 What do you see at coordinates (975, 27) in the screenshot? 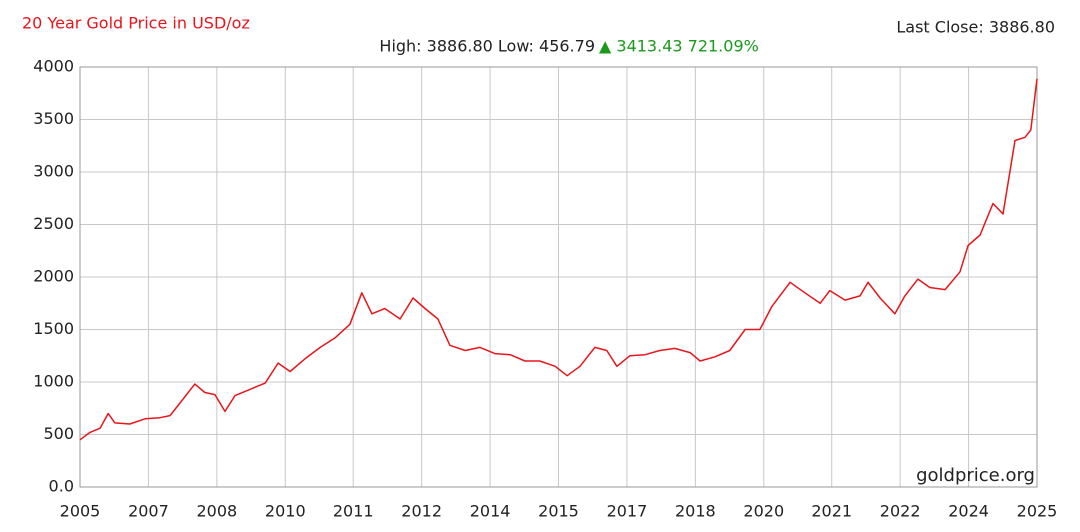
I see `last-close: Last Close: 3886.80` at bounding box center [975, 27].